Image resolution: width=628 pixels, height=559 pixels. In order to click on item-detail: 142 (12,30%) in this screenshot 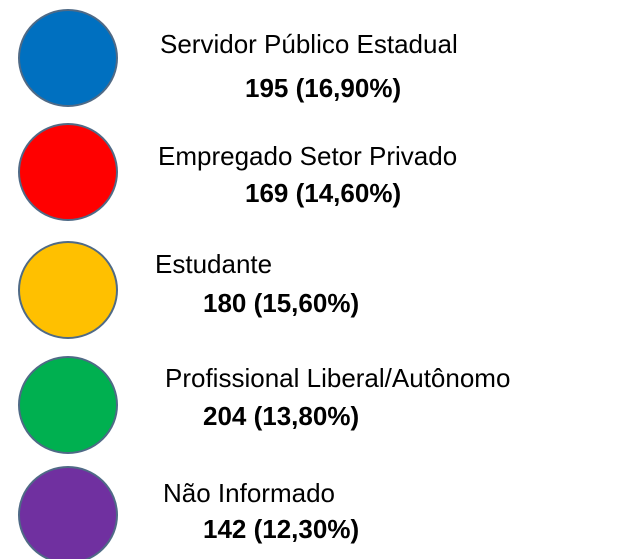, I will do `click(281, 529)`.